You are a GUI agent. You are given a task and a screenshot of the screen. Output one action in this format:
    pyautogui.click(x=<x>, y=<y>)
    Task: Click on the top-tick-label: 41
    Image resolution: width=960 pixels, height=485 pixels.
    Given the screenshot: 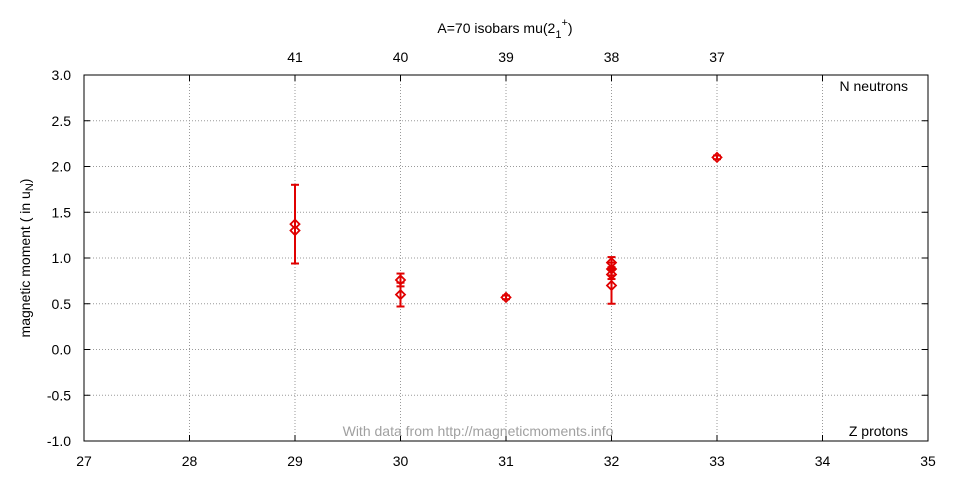 What is the action you would take?
    pyautogui.click(x=295, y=57)
    